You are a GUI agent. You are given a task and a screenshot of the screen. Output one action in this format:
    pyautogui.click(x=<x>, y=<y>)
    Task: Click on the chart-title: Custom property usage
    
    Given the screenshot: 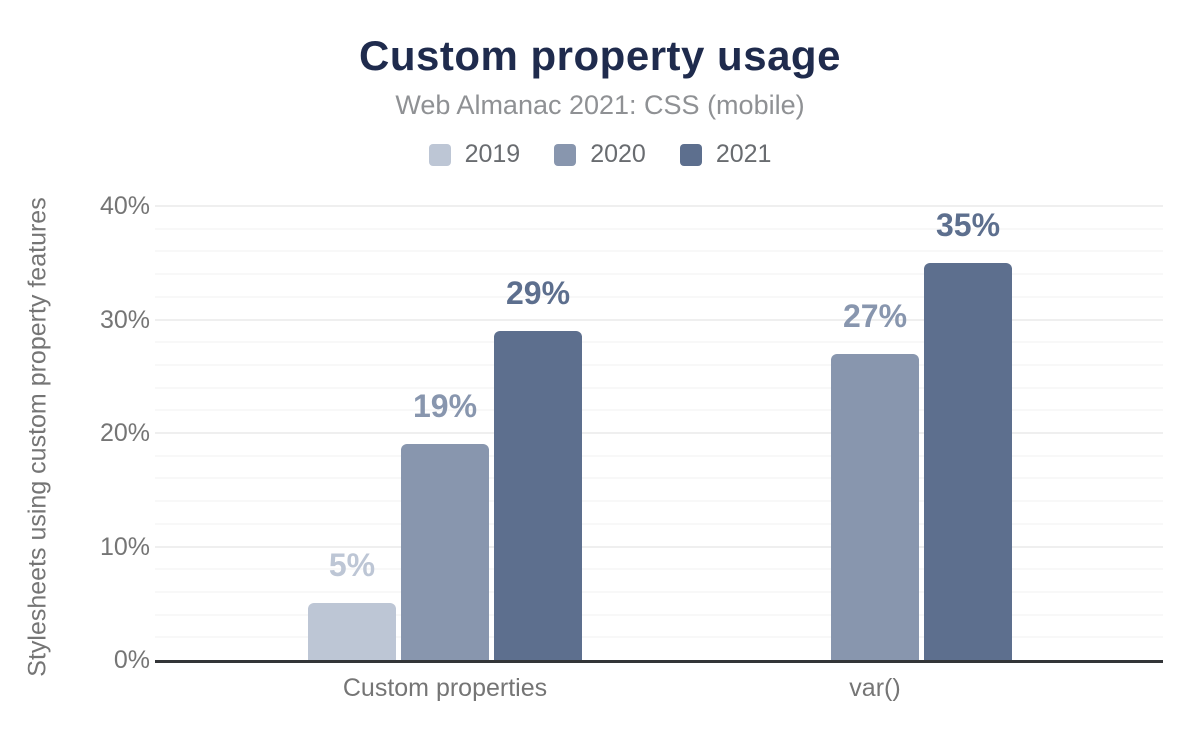 What is the action you would take?
    pyautogui.click(x=600, y=55)
    